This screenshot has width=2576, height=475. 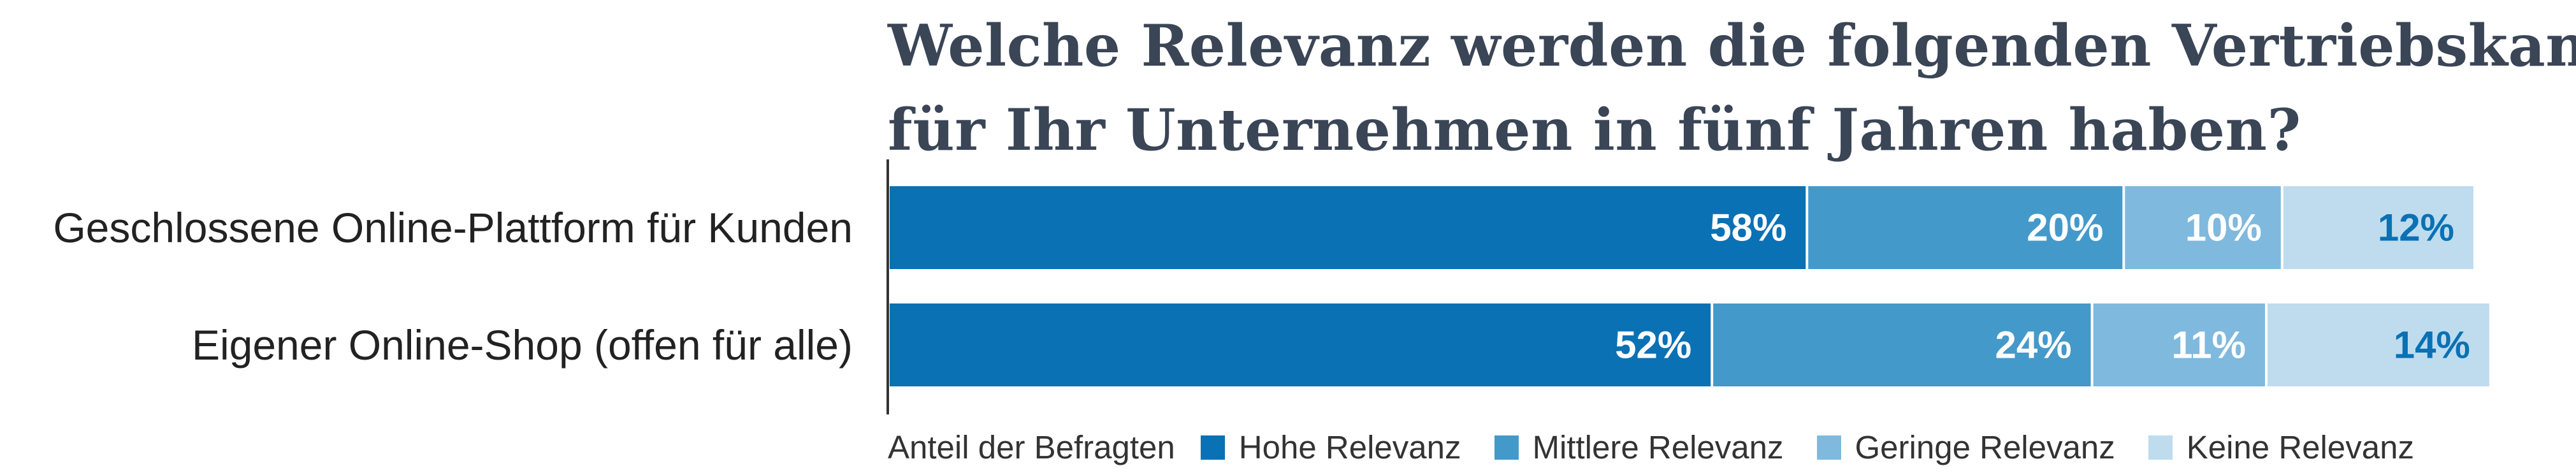 I want to click on legend-item: Geringe Relevanz, so click(x=1965, y=447).